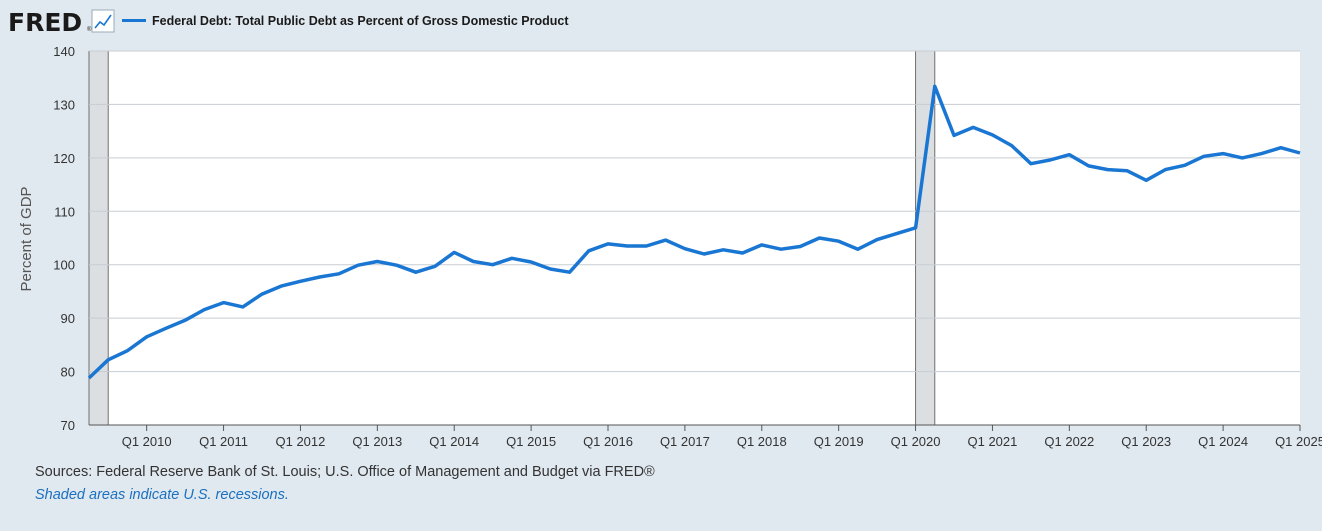 Image resolution: width=1322 pixels, height=531 pixels. I want to click on y-axis: 70 80 90 100 110 120 130 140, so click(64, 238).